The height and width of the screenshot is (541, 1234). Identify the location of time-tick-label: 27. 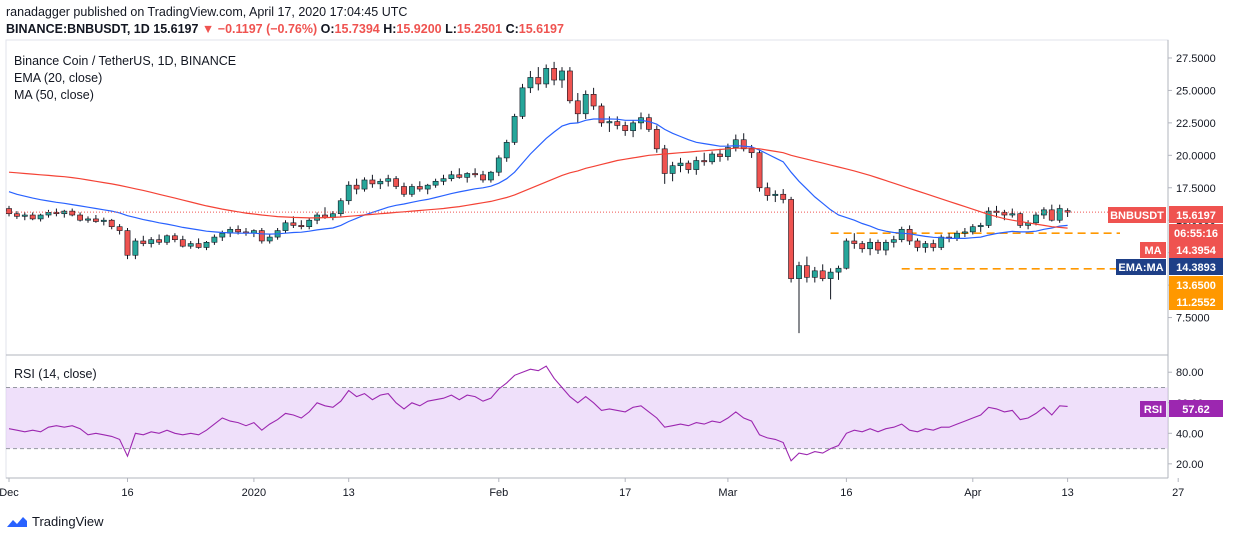
(1178, 493).